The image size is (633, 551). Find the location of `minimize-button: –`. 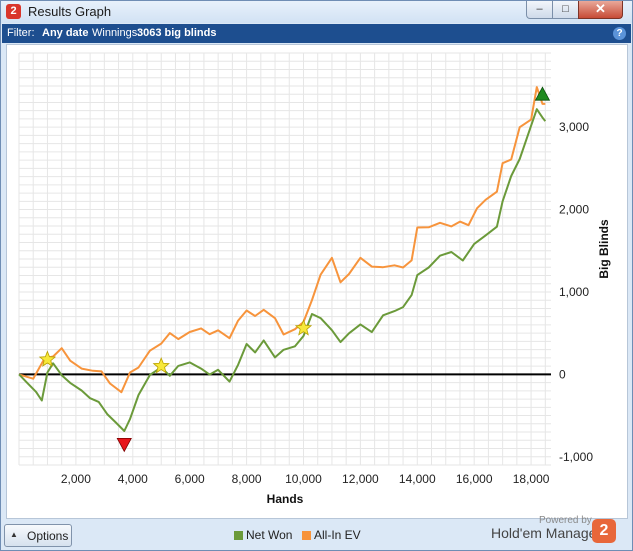

minimize-button: – is located at coordinates (539, 10).